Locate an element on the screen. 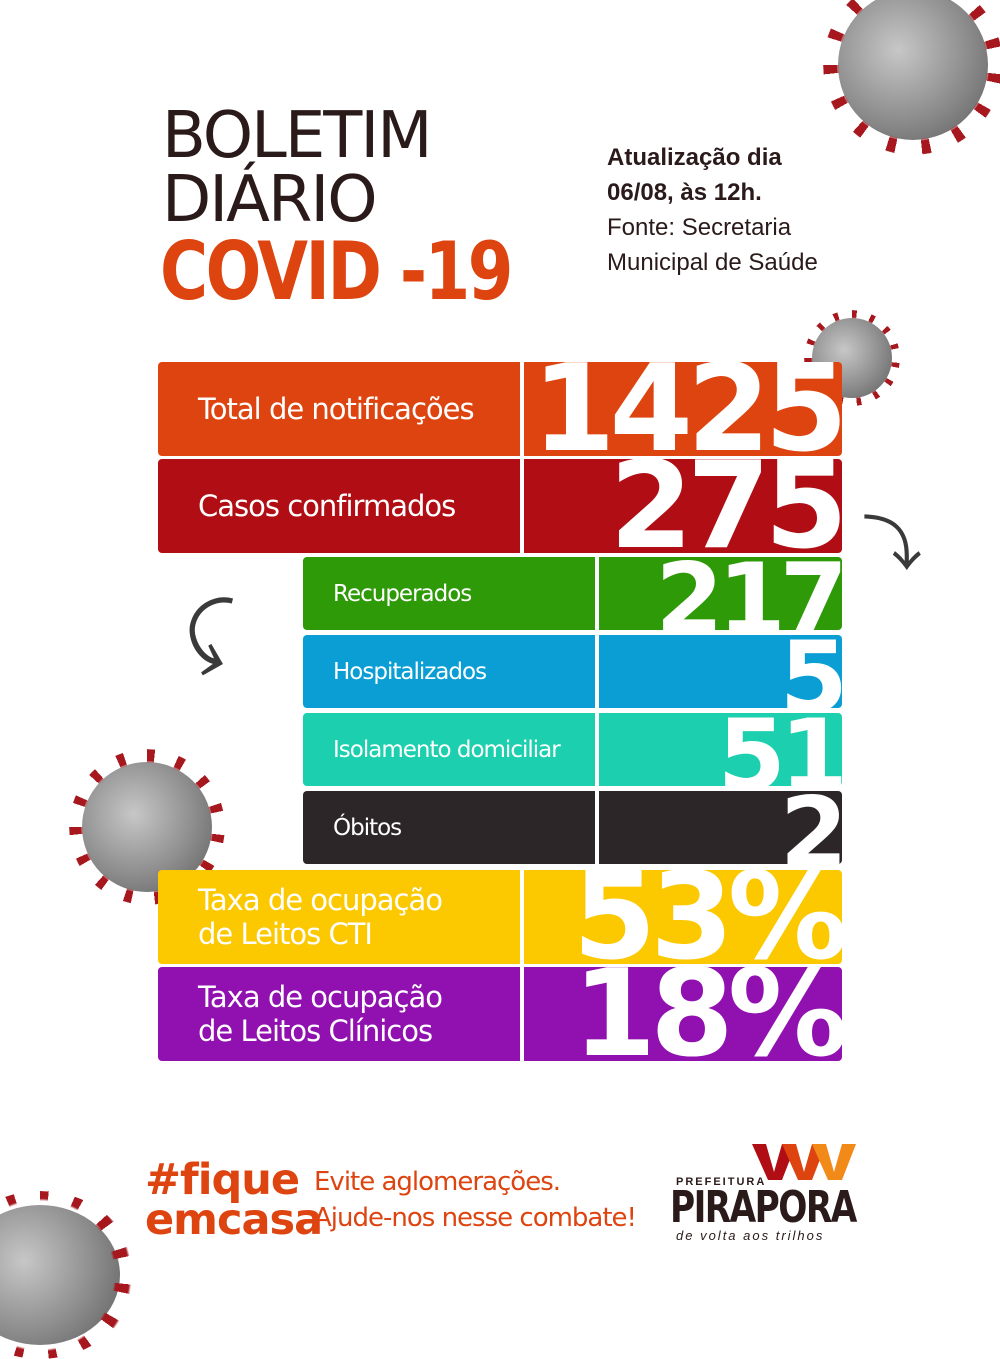 The width and height of the screenshot is (1000, 1359). stat-row-confirmed: Casos confirmados 275 is located at coordinates (500, 506).